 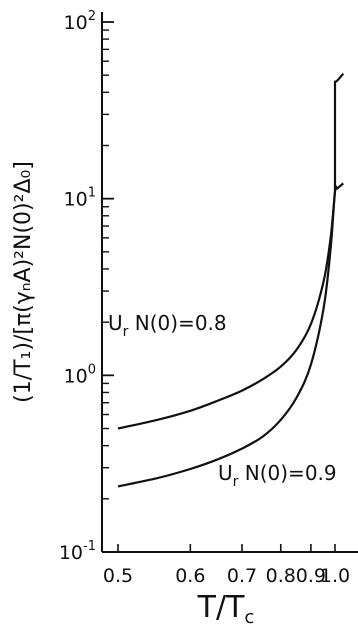 What do you see at coordinates (23, 282) in the screenshot?
I see `y-axis-title: (1/T₁)/[π(γₙA)²N(0)²Δ₀]` at bounding box center [23, 282].